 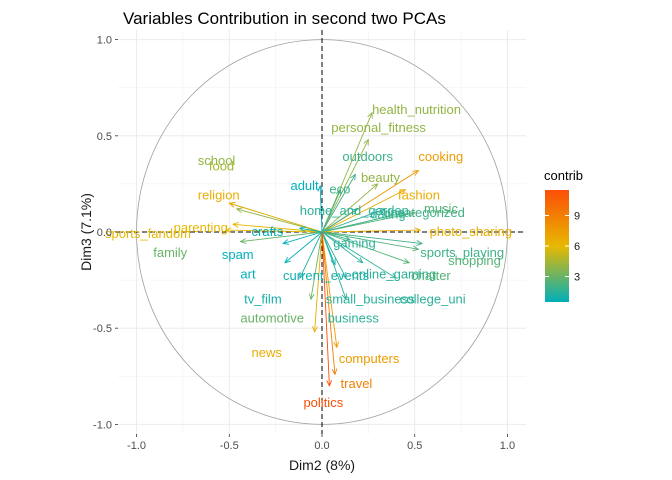 What do you see at coordinates (238, 254) in the screenshot?
I see `label-spam: spam` at bounding box center [238, 254].